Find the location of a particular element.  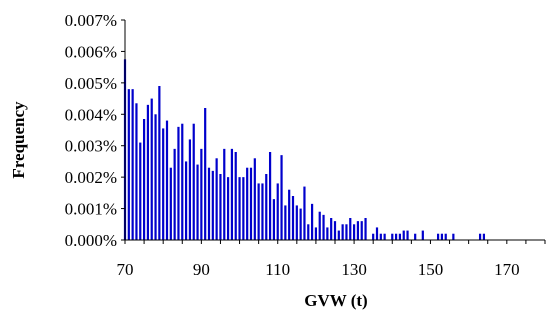

y-tick-label: 0.001% is located at coordinates (91, 209).